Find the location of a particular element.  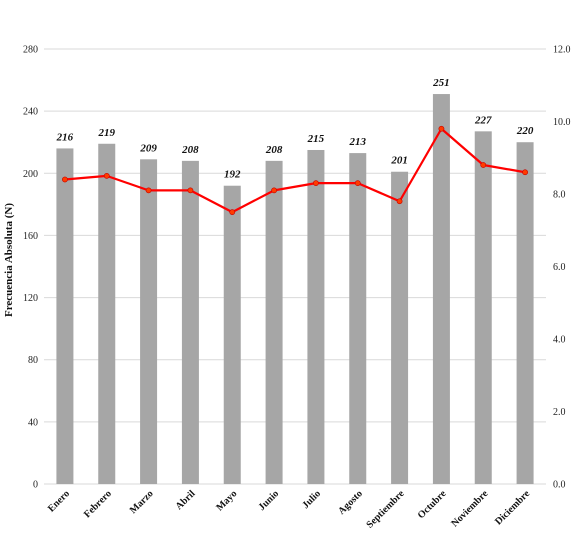

right-tick-label: 0.0 is located at coordinates (559, 485).